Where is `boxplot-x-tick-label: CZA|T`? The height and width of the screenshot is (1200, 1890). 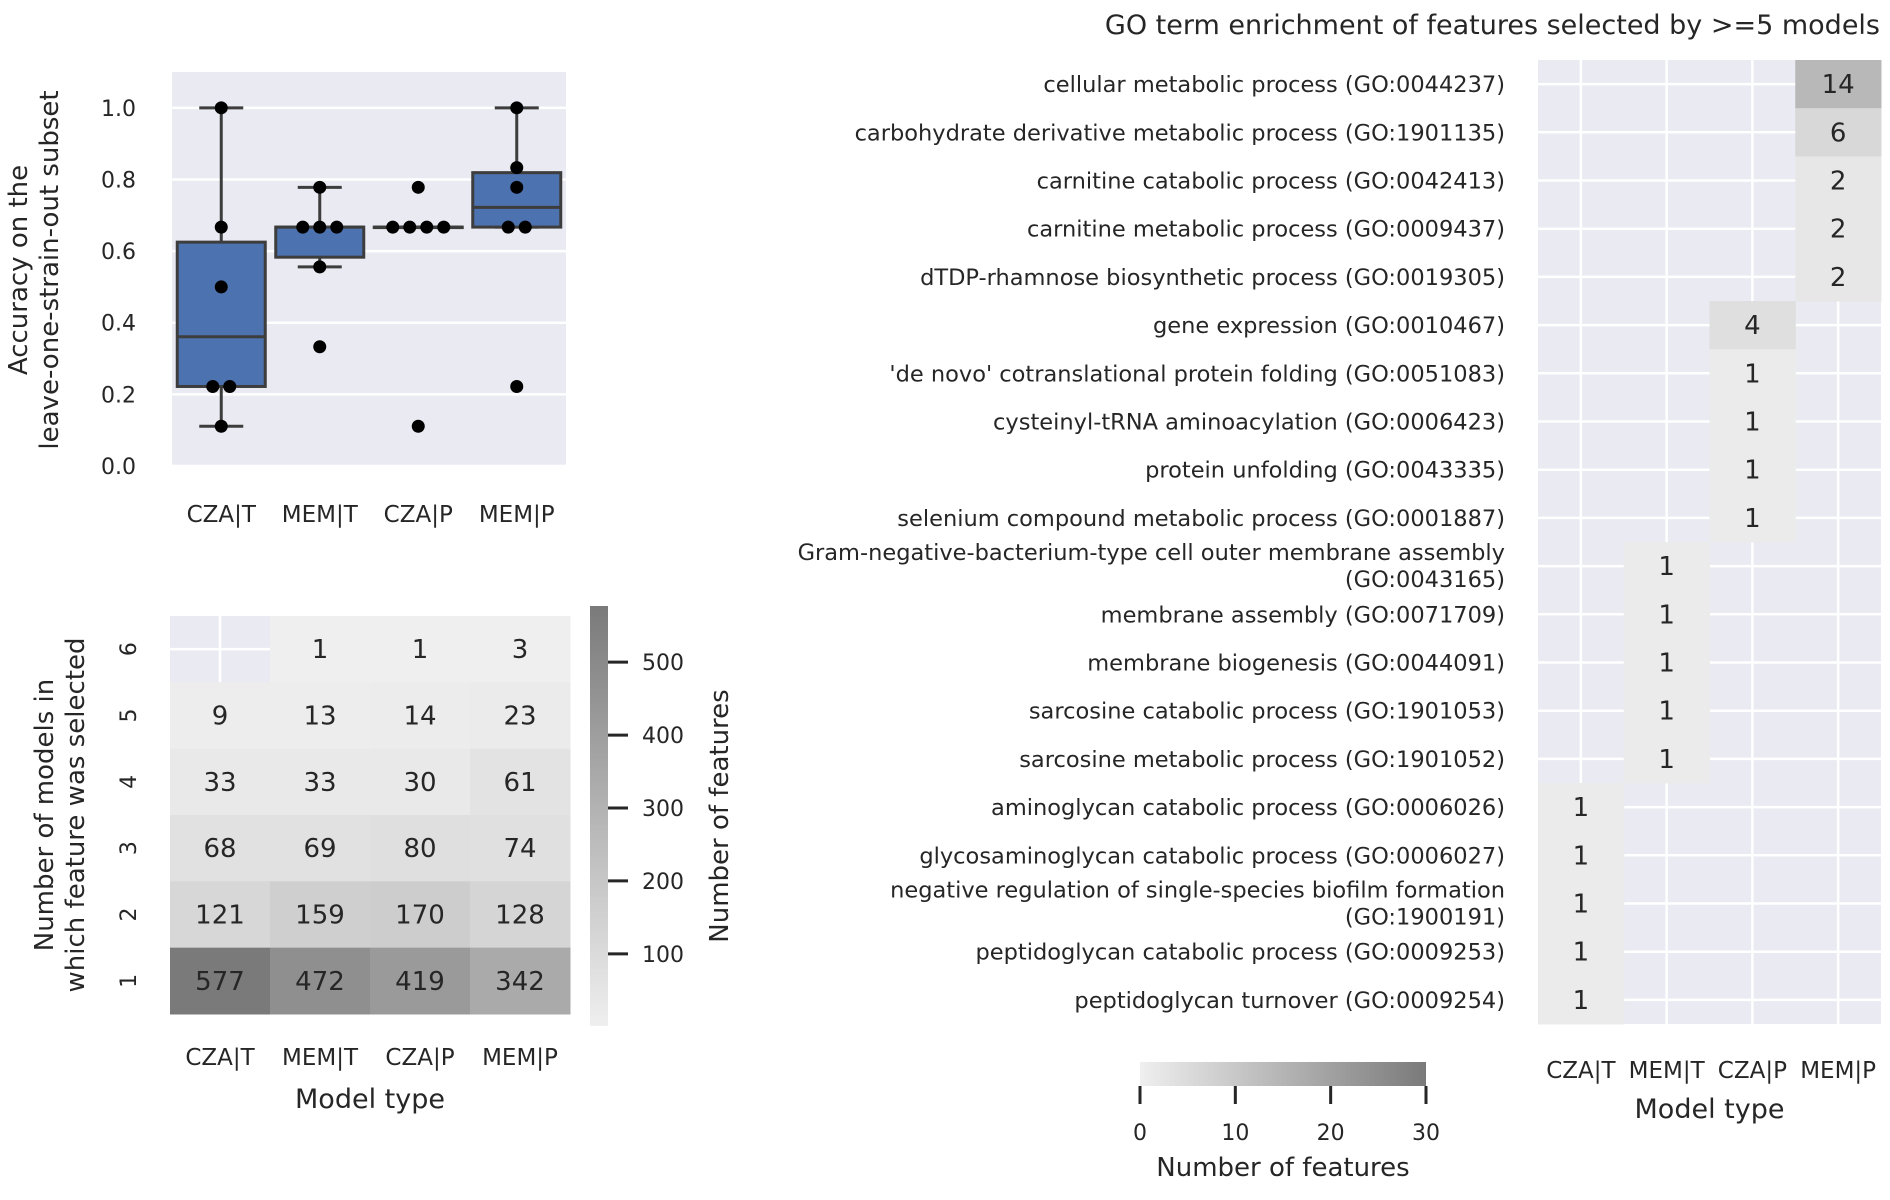 boxplot-x-tick-label: CZA|T is located at coordinates (222, 515).